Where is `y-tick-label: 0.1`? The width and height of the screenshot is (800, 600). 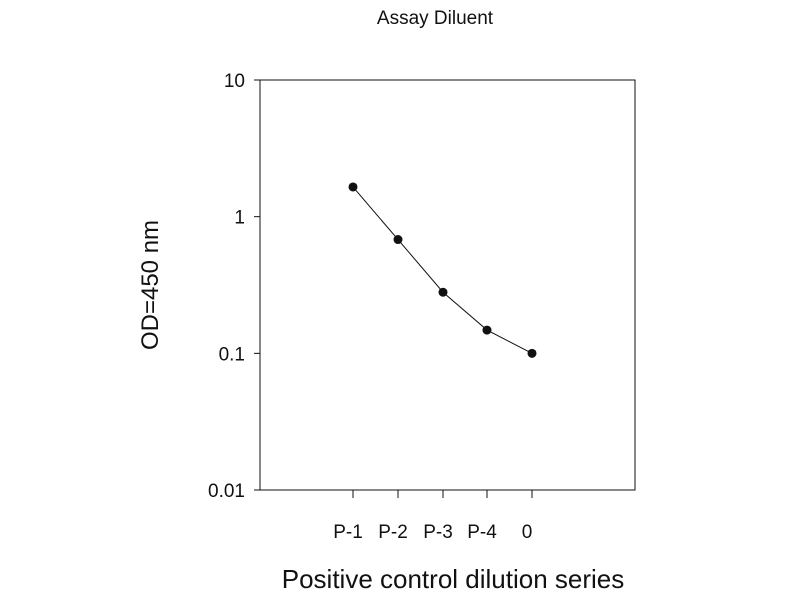
y-tick-label: 0.1 is located at coordinates (232, 354).